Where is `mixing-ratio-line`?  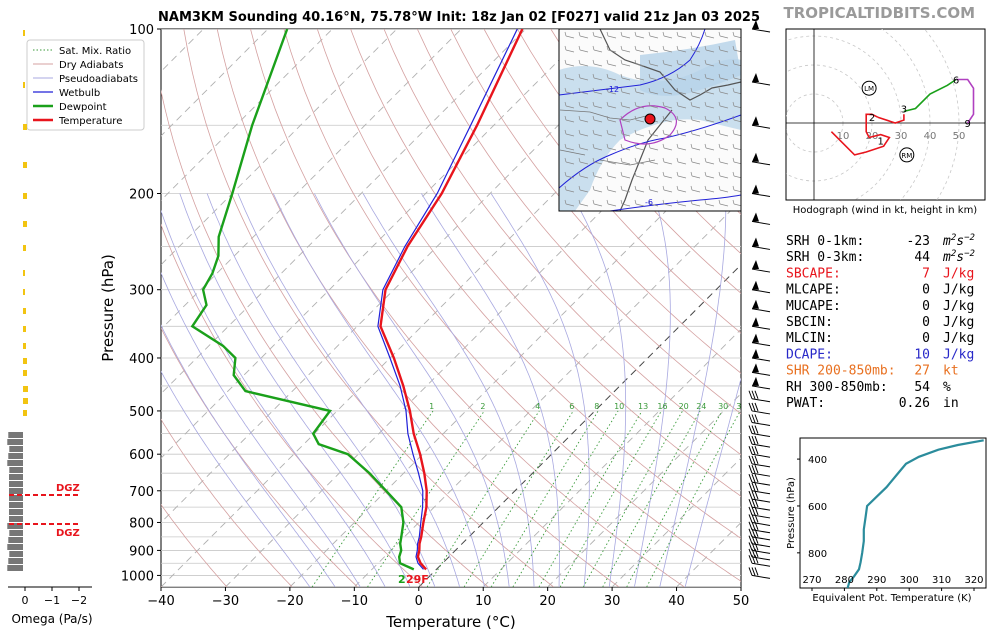 mixing-ratio-line is located at coordinates (483, 498).